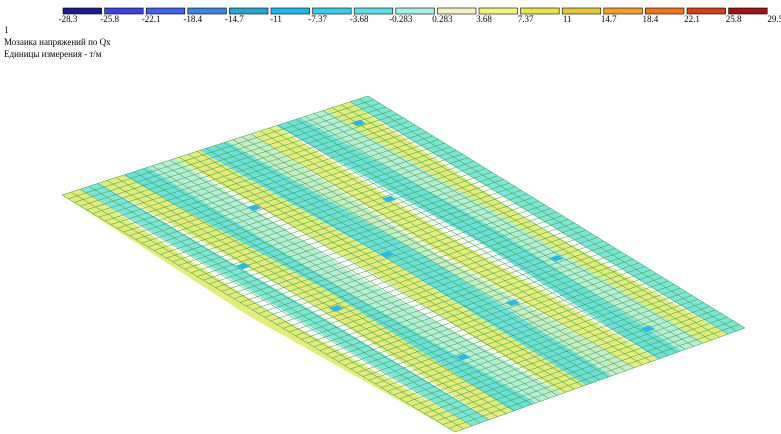 Image resolution: width=781 pixels, height=434 pixels. I want to click on units: Единицы измерения - т/м, so click(53, 54).